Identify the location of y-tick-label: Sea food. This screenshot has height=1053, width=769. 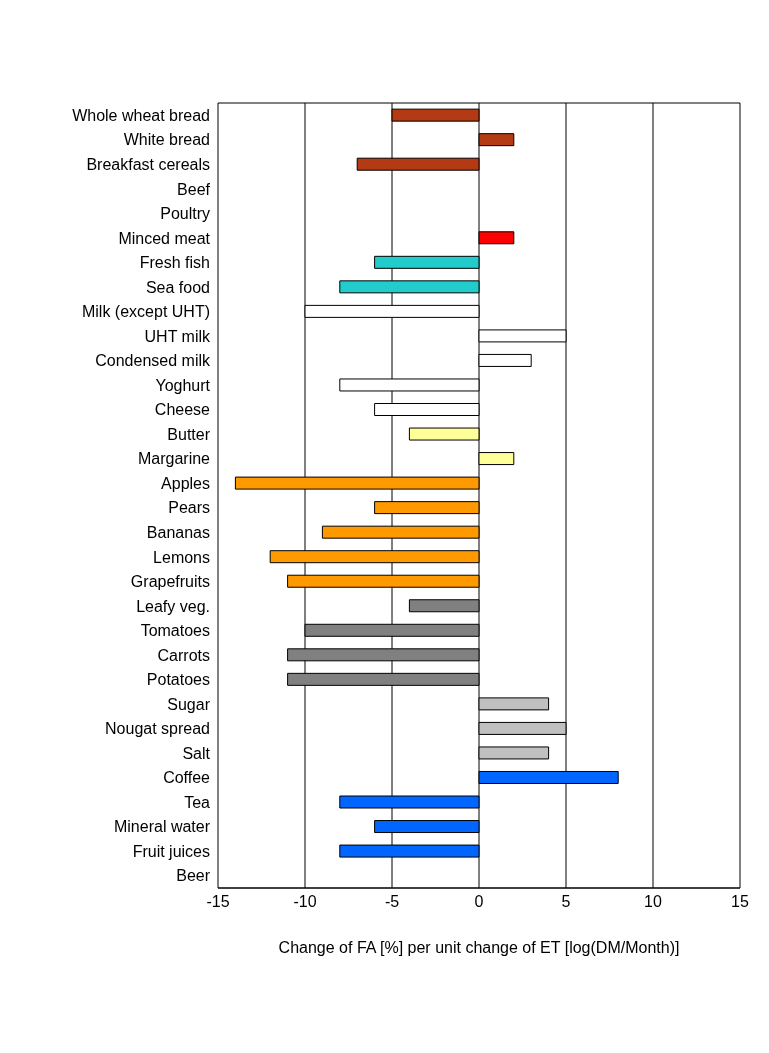
(177, 287).